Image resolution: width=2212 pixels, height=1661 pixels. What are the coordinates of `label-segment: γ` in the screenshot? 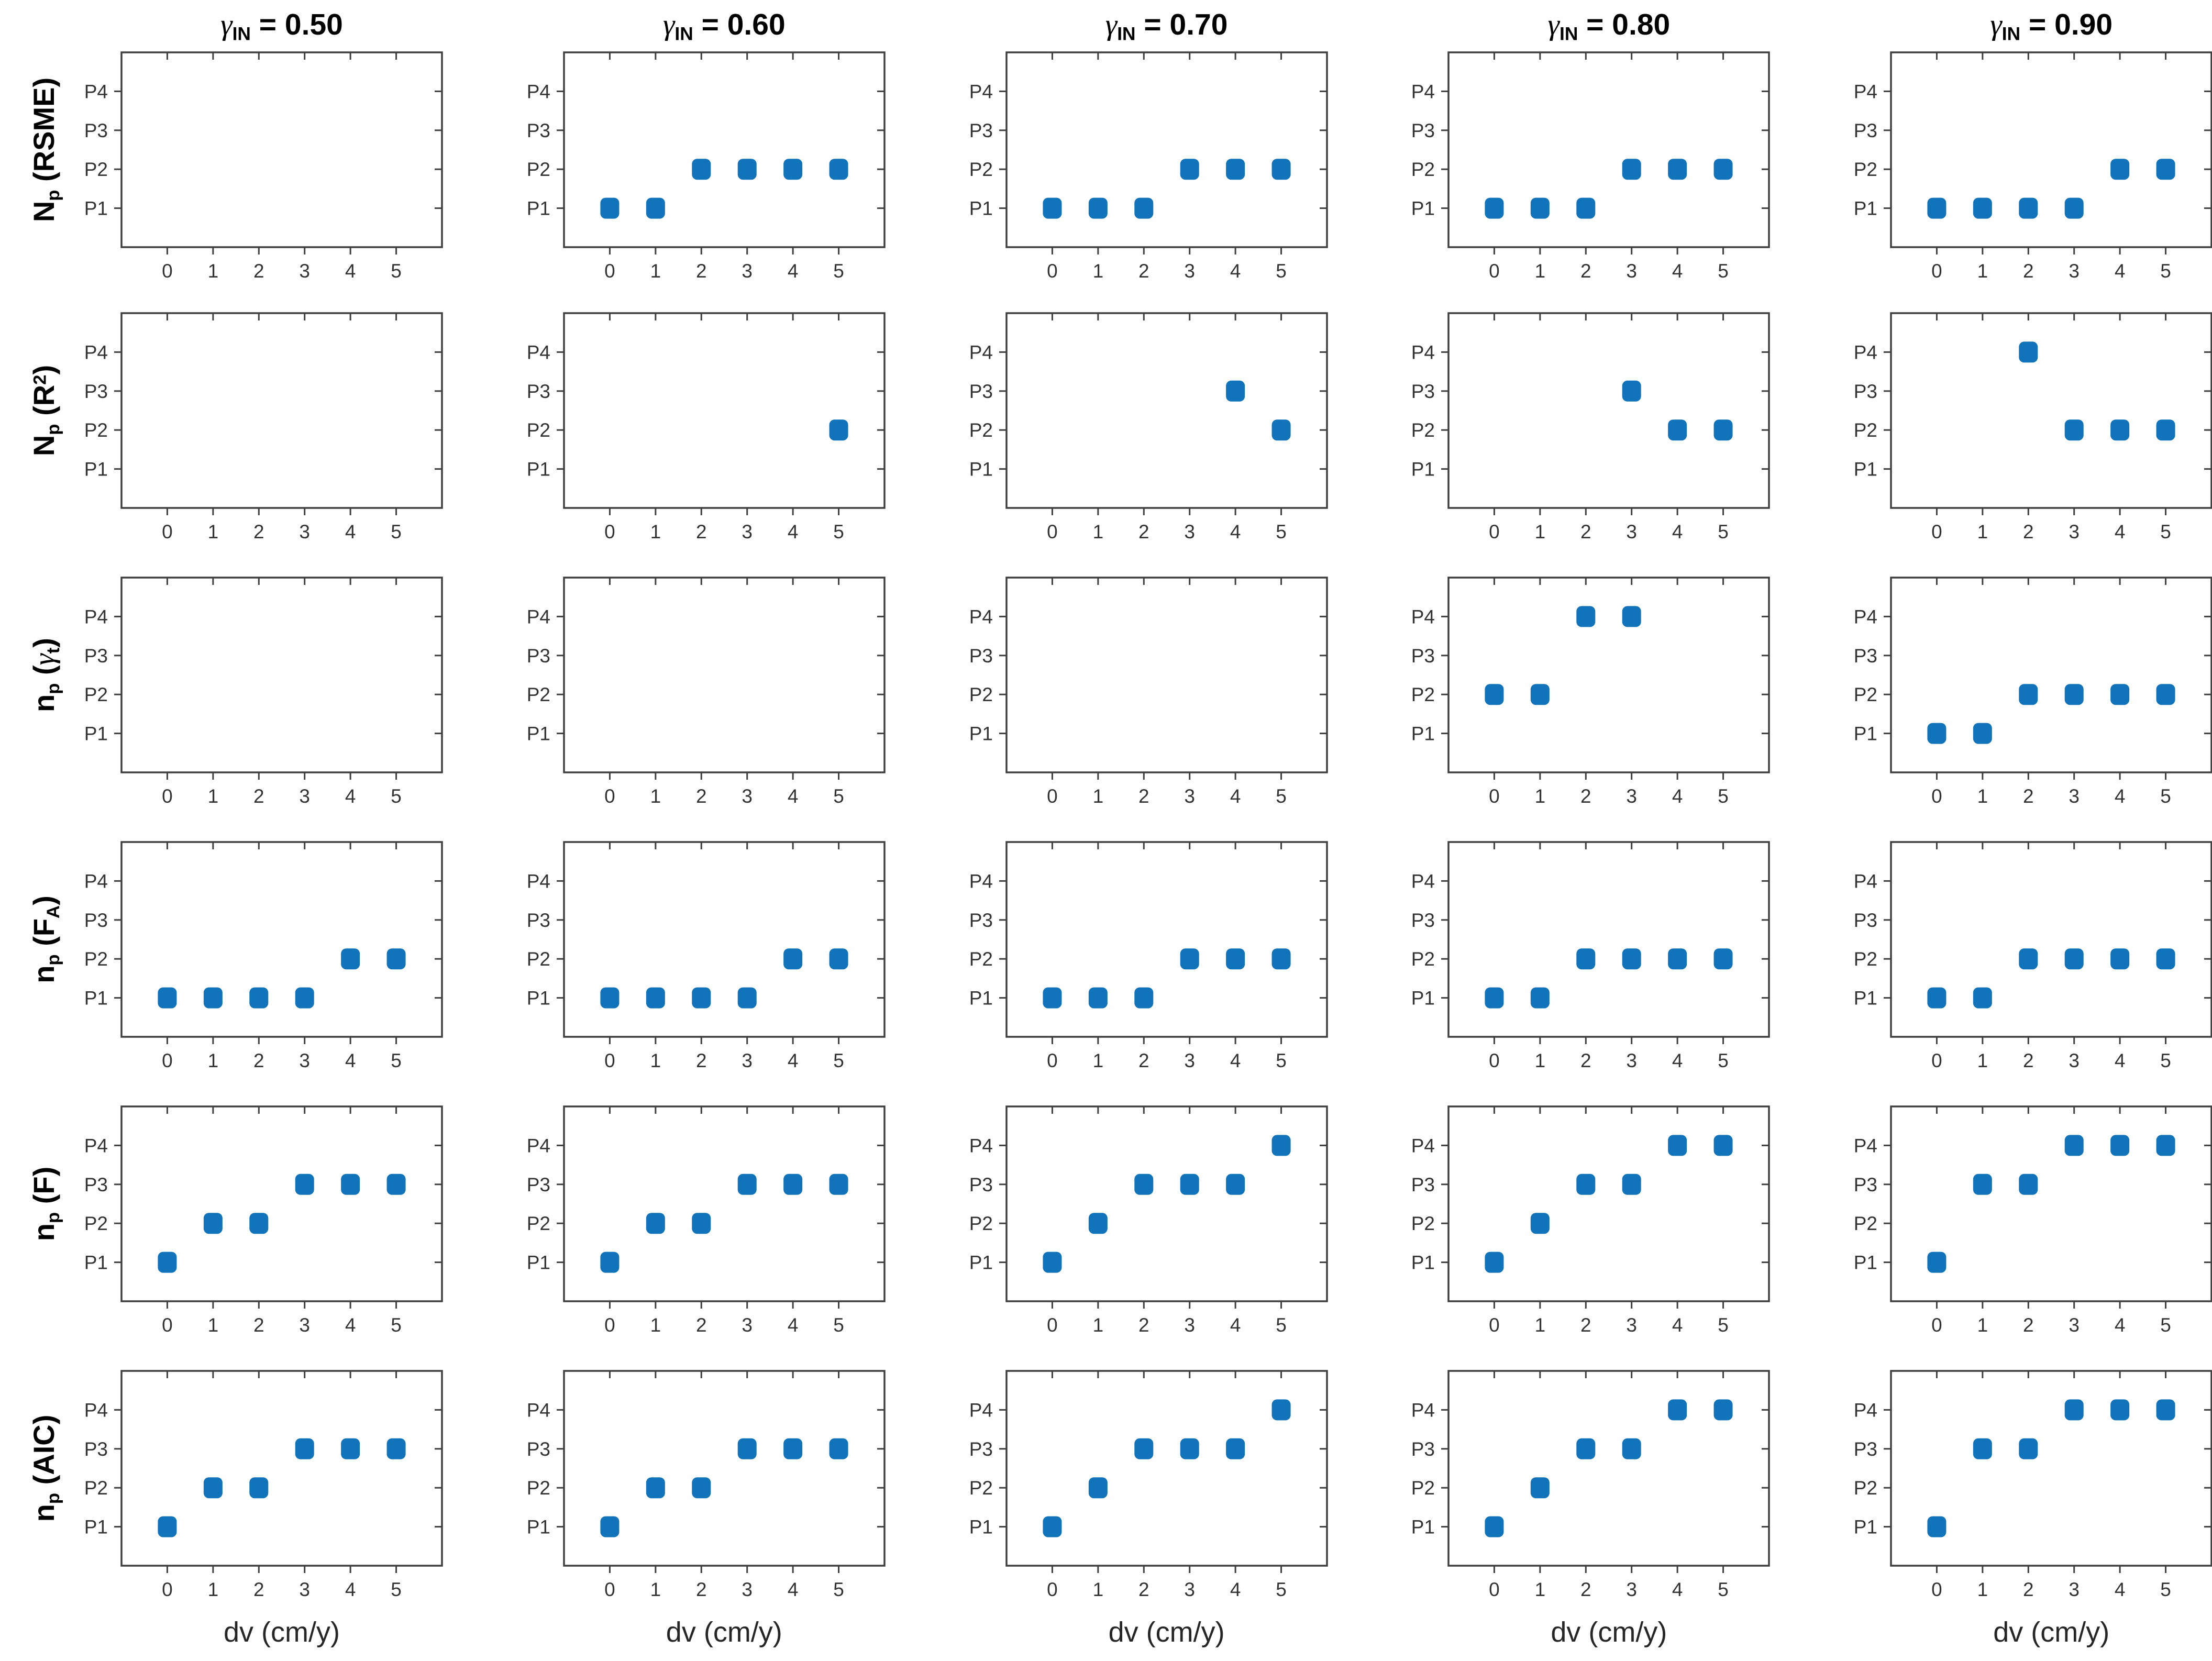 It's located at (1996, 24).